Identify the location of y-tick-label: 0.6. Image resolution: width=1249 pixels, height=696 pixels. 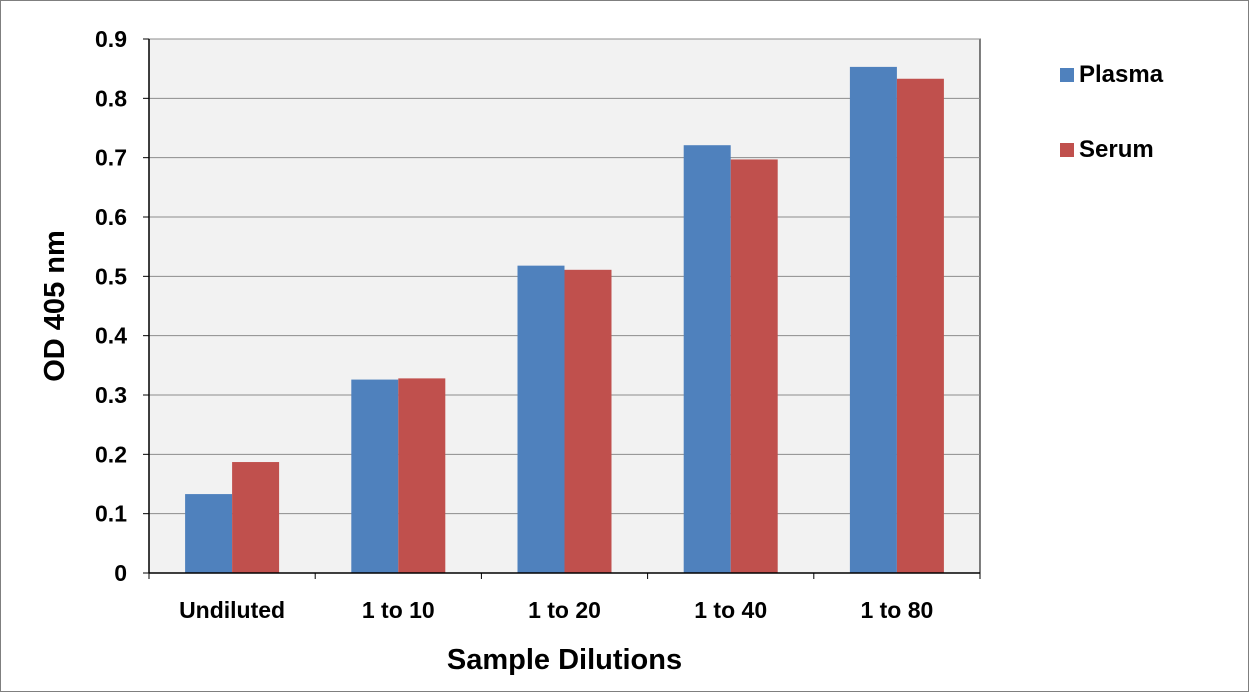
(111, 217).